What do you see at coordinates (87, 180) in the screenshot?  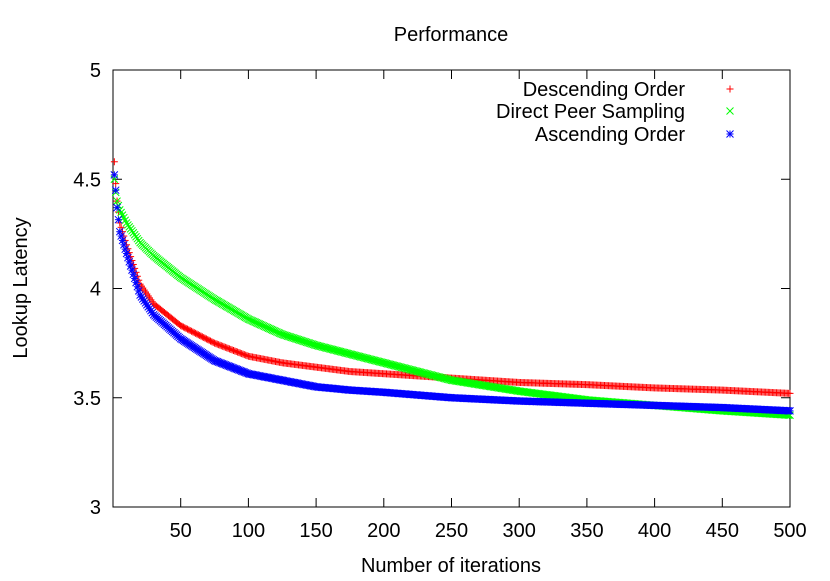 I see `y-tick-label: 4.5` at bounding box center [87, 180].